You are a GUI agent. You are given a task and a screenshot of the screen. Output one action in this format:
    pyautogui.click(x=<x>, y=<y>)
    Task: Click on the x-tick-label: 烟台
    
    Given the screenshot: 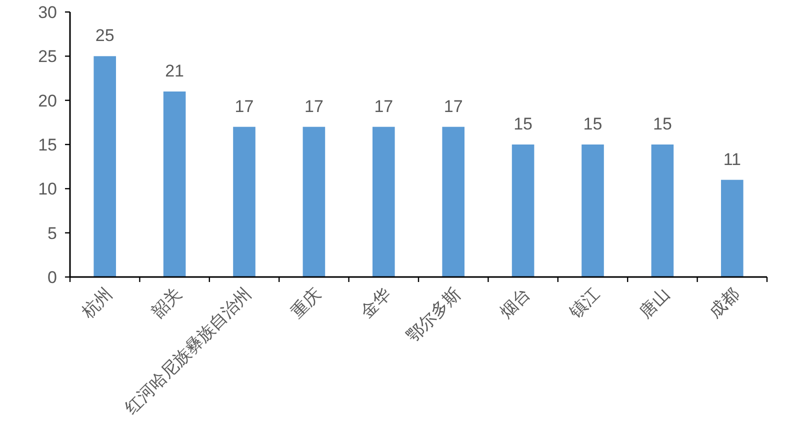 What is the action you would take?
    pyautogui.click(x=515, y=303)
    